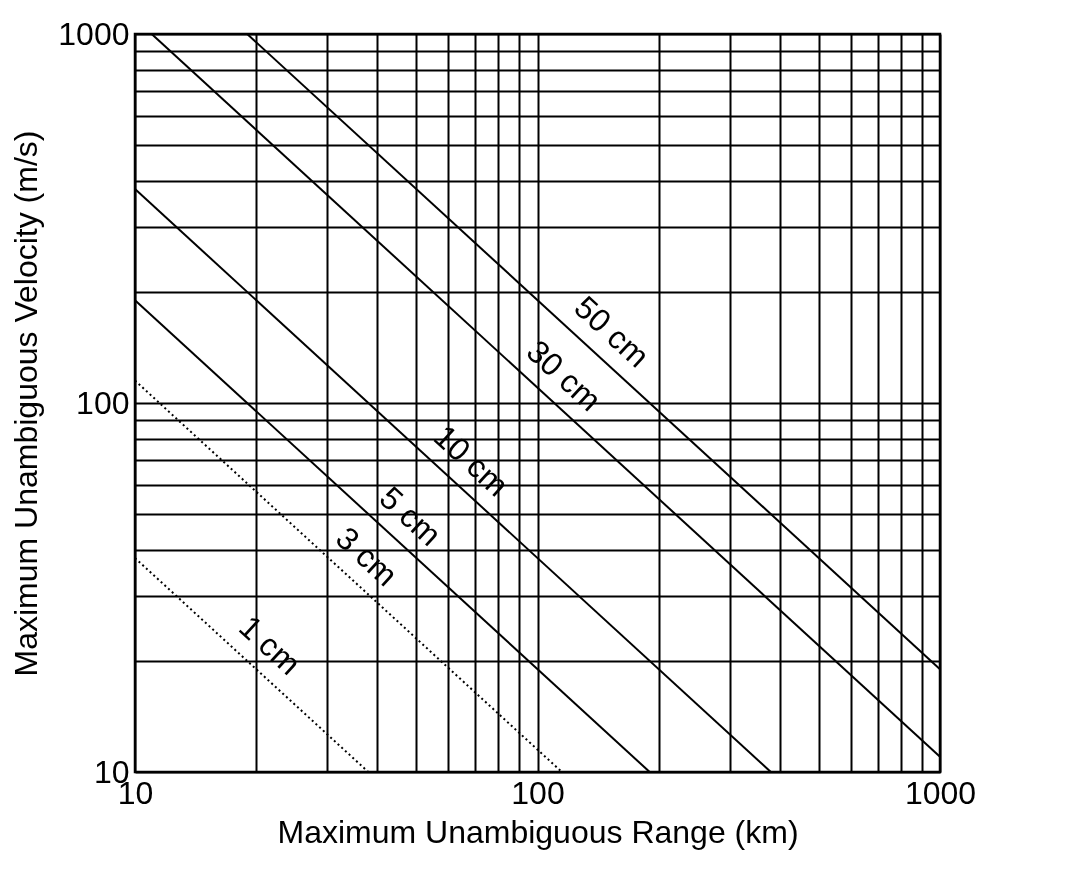 The image size is (1075, 878). I want to click on y-tick-label: 1000, so click(94, 33).